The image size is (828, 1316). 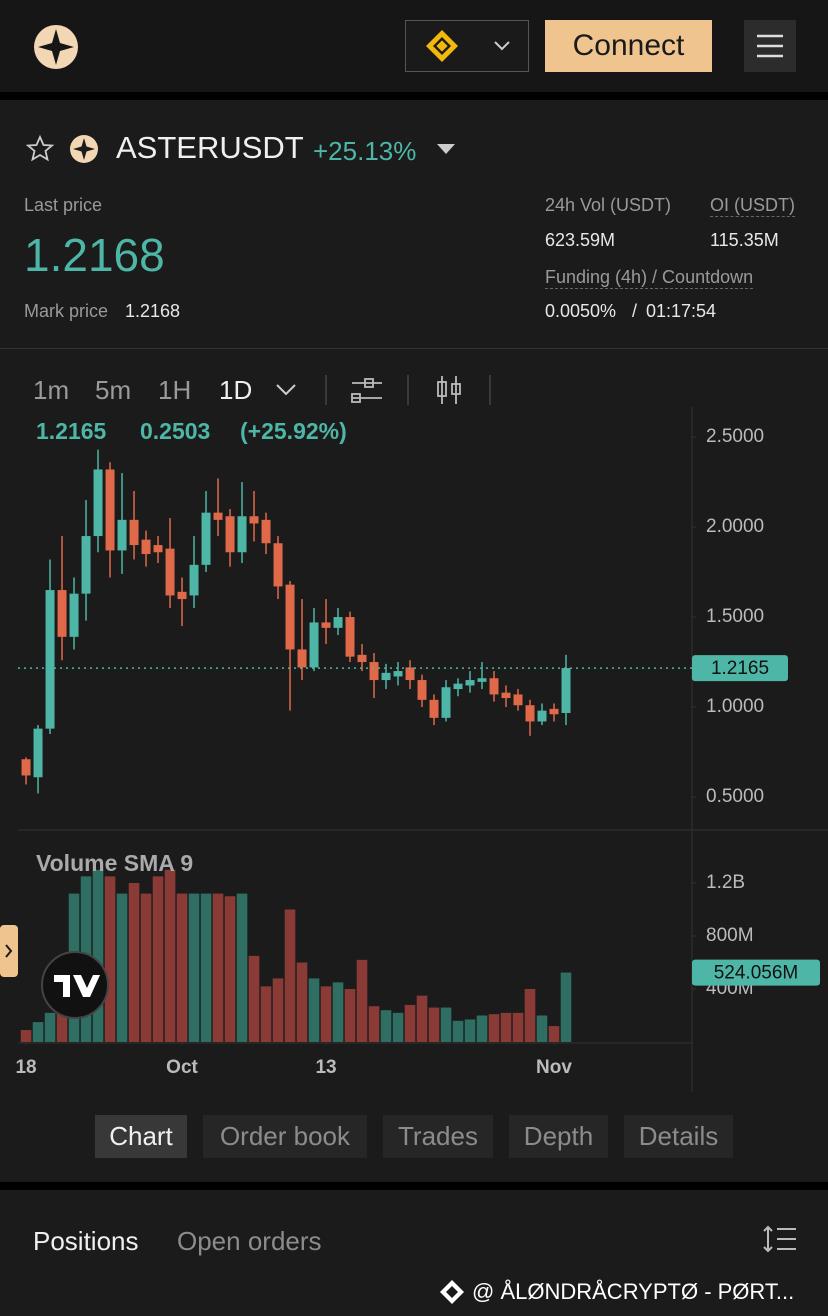 I want to click on divider, so click(x=414, y=348).